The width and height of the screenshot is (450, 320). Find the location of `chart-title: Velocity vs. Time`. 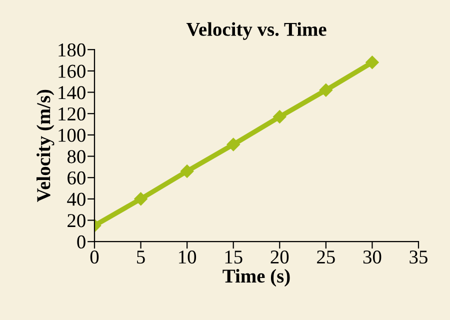

chart-title: Velocity vs. Time is located at coordinates (256, 31).